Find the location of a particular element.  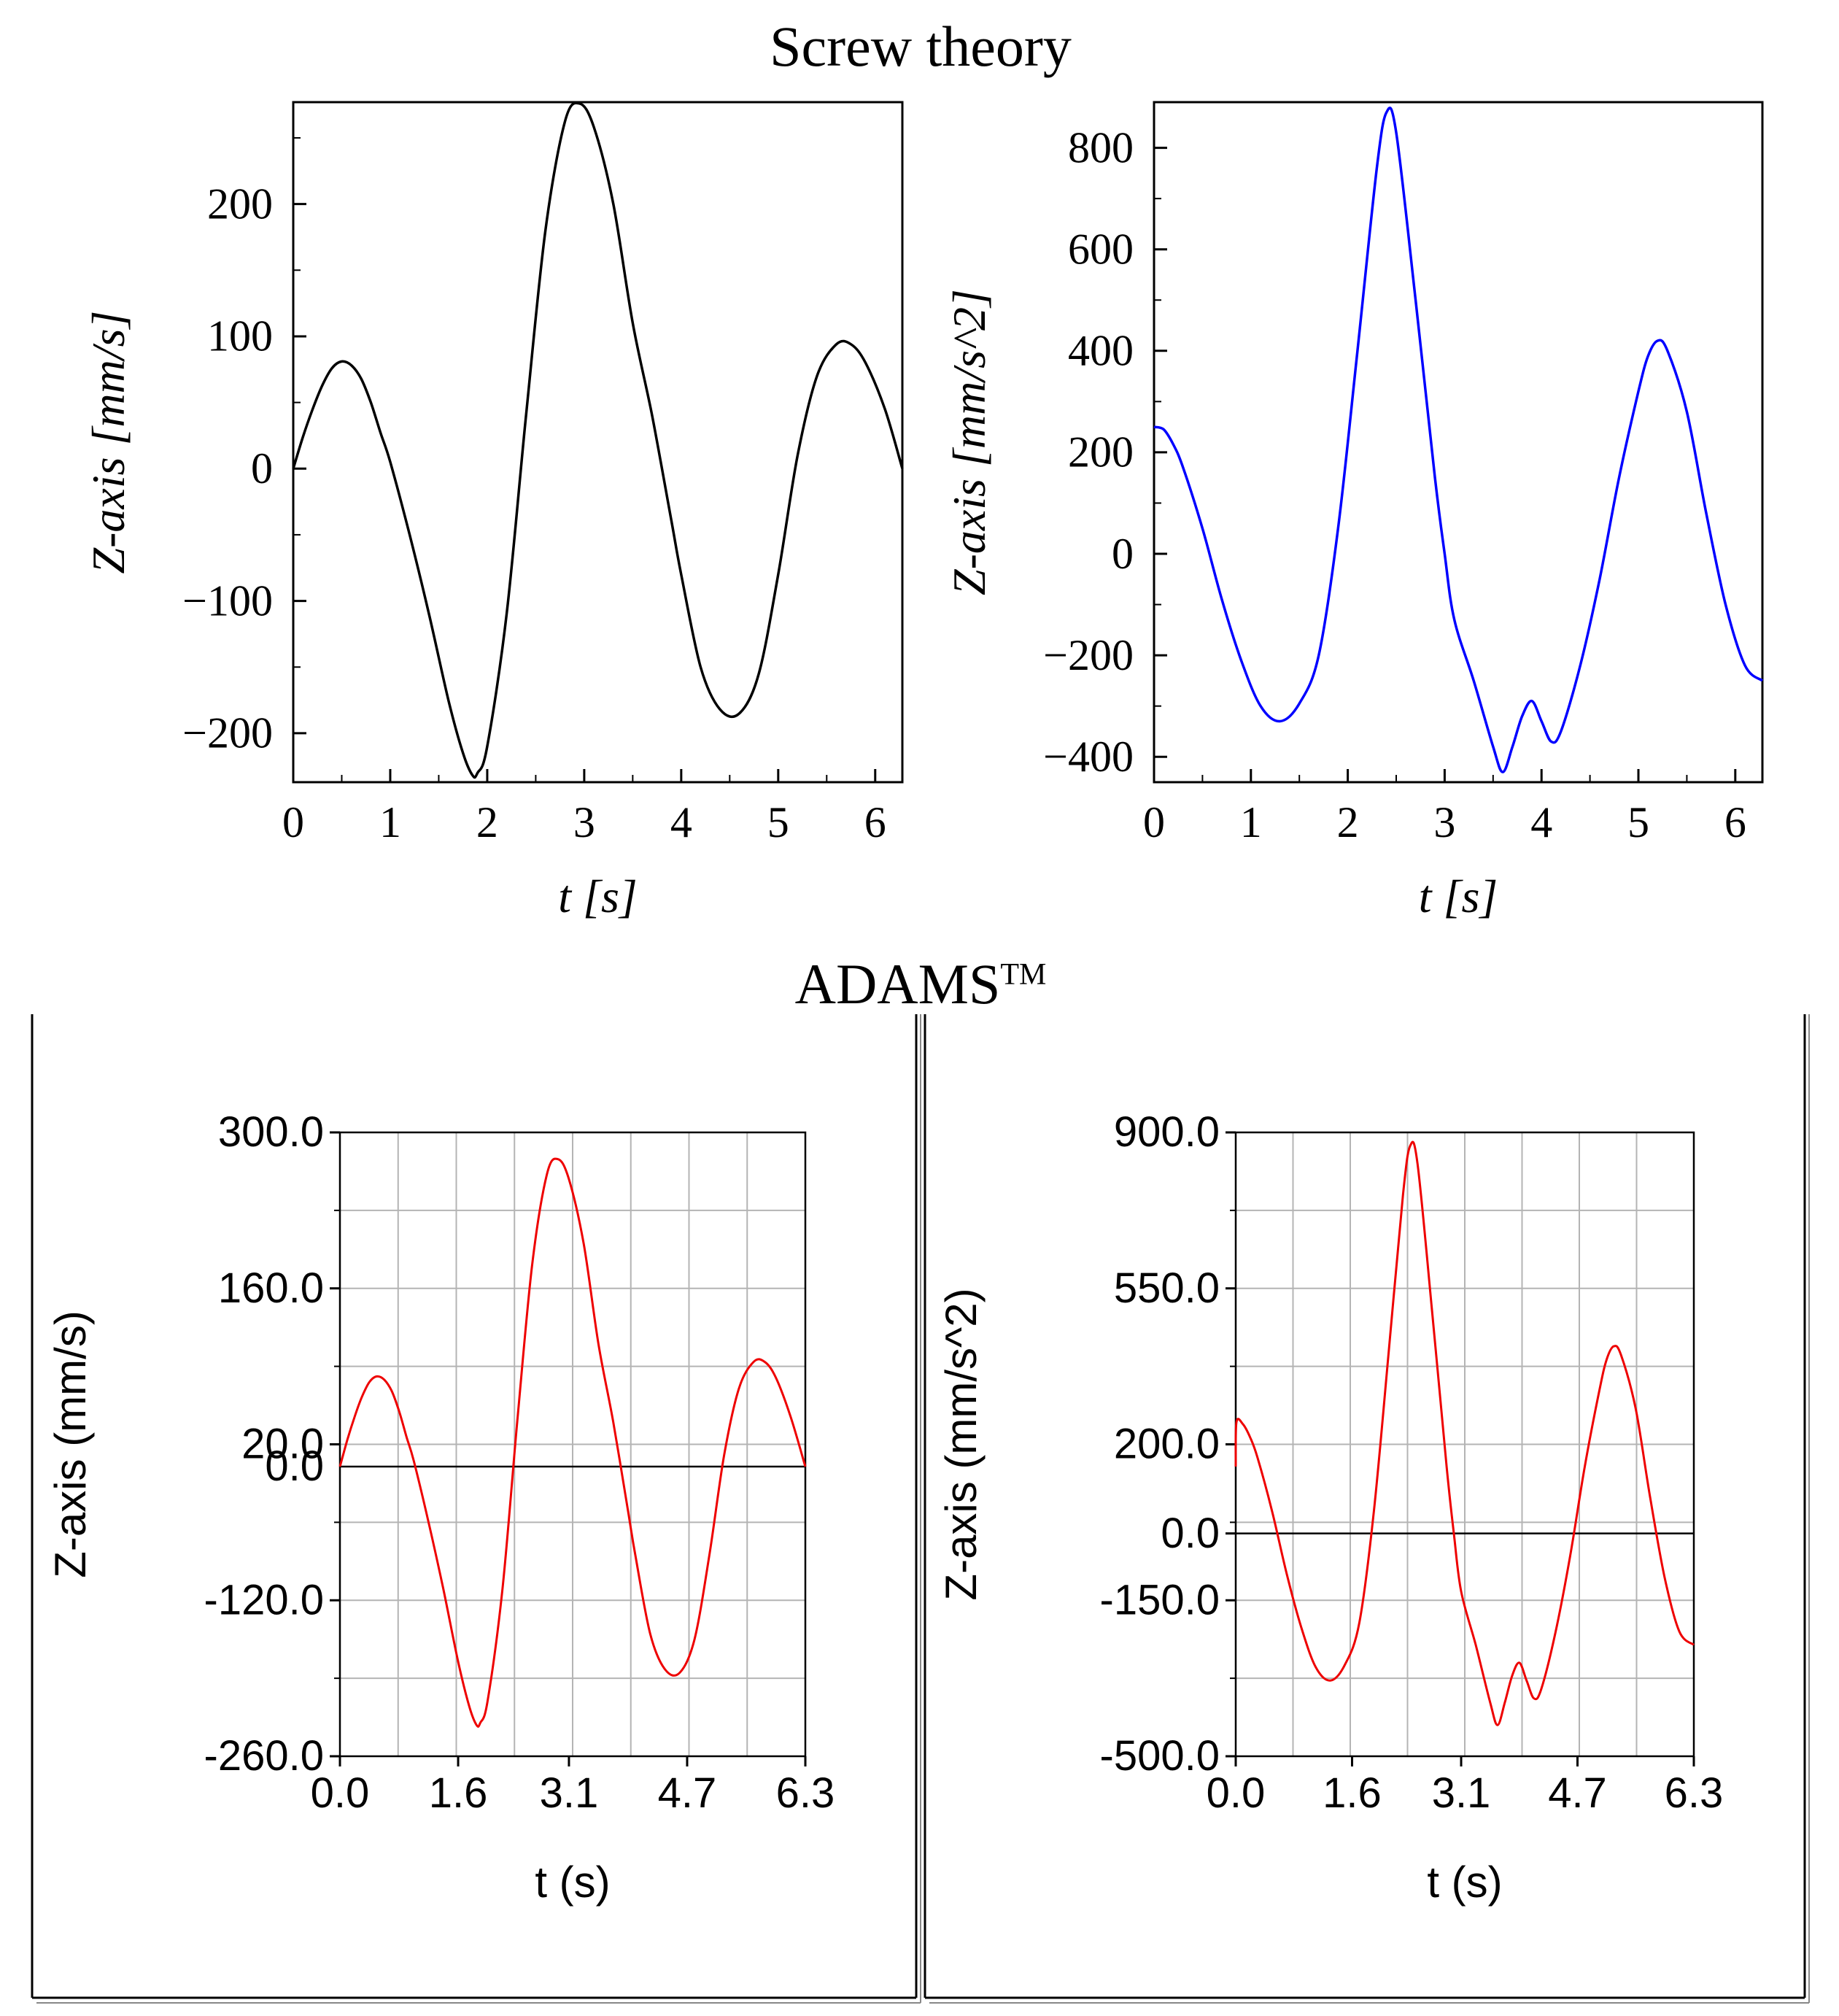

y-tick-label: -120.0 is located at coordinates (264, 1599).